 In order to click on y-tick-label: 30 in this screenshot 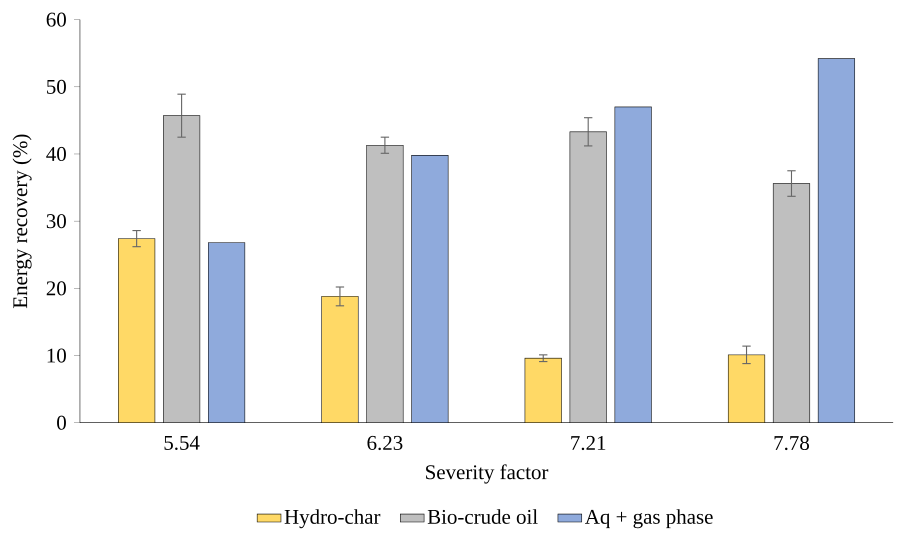, I will do `click(56, 221)`.